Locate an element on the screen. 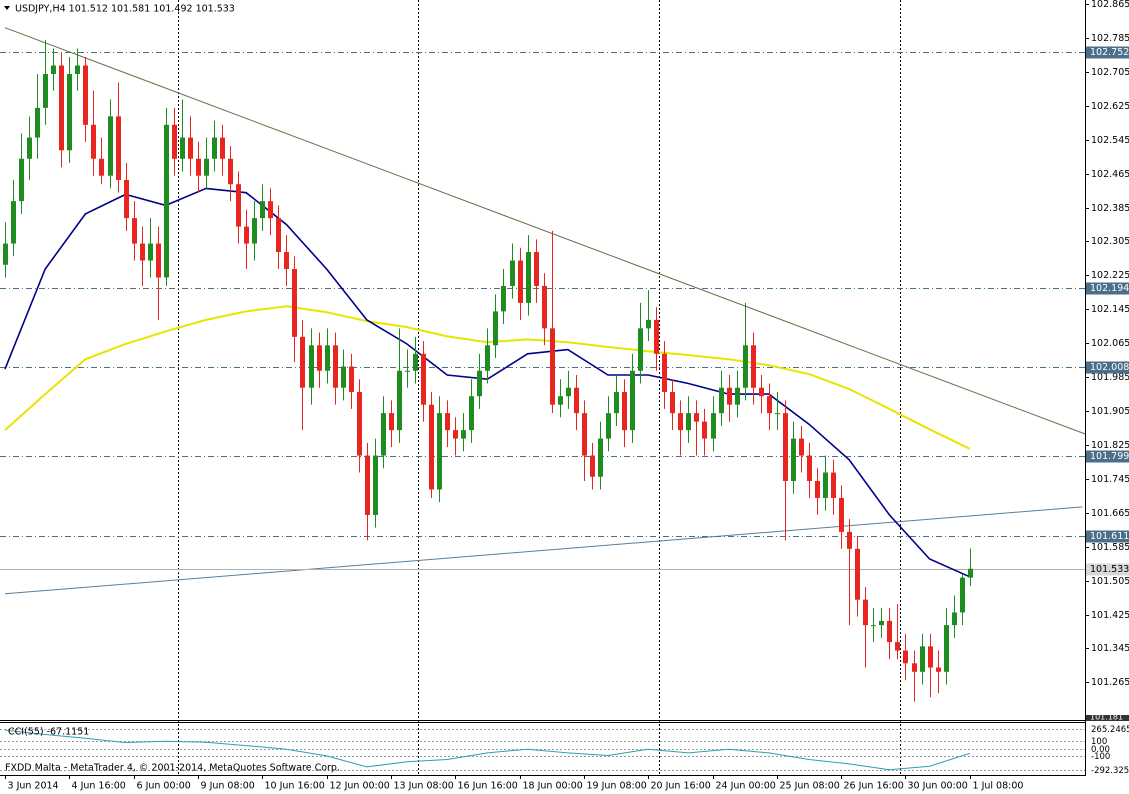 This screenshot has height=794, width=1129. x-tick-label: 26 Jun 16:00 is located at coordinates (874, 786).